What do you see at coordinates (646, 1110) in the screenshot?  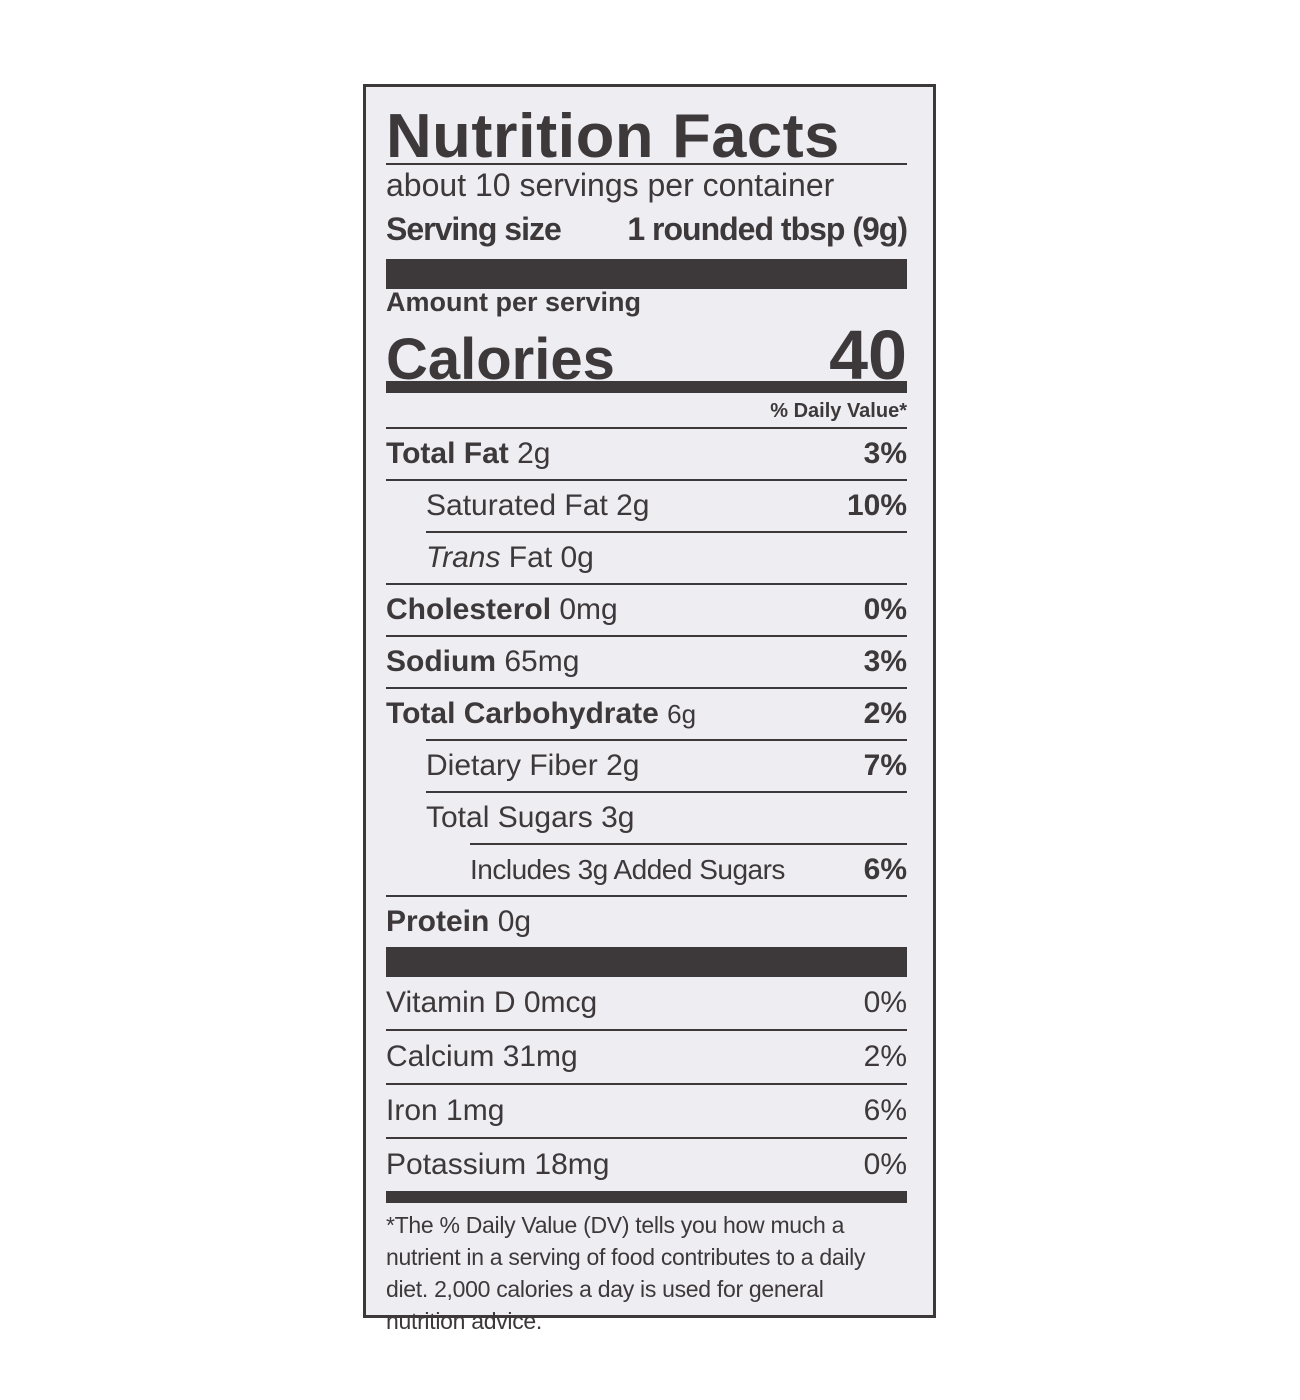 I see `vitamin-row: Iron 1mg 6%` at bounding box center [646, 1110].